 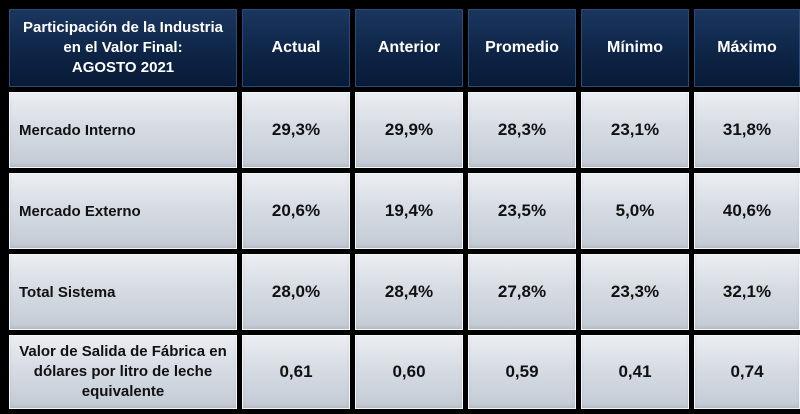 I want to click on col-header-minimo: Mínimo, so click(x=635, y=48).